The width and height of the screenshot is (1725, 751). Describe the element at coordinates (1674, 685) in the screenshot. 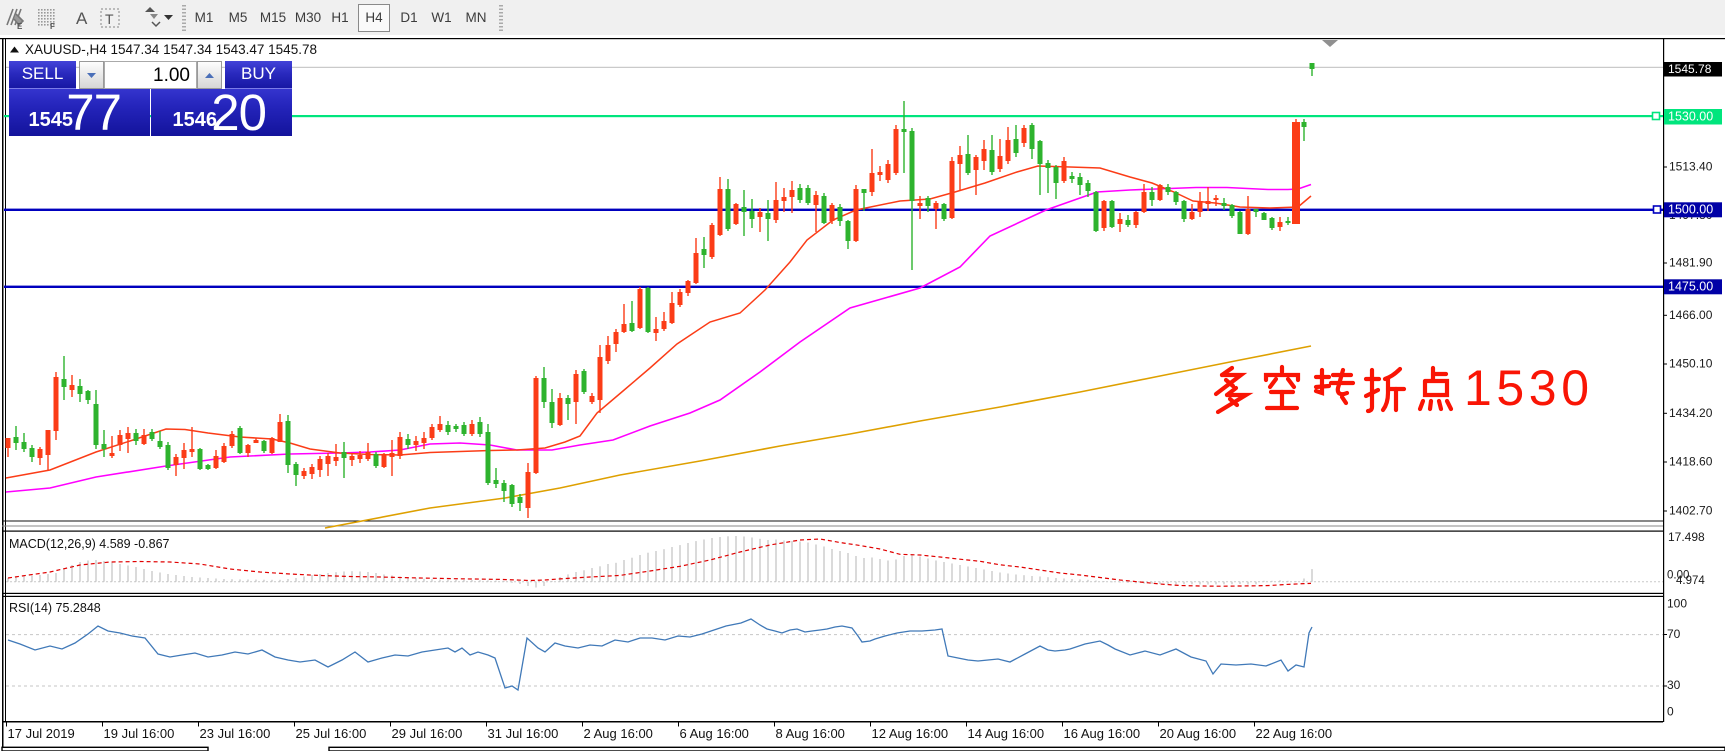

I see `svg-text: 30` at that location.